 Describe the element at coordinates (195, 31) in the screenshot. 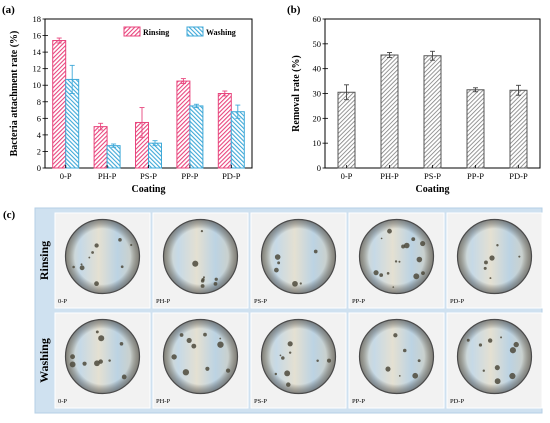

I see `legend-swatch-washing` at that location.